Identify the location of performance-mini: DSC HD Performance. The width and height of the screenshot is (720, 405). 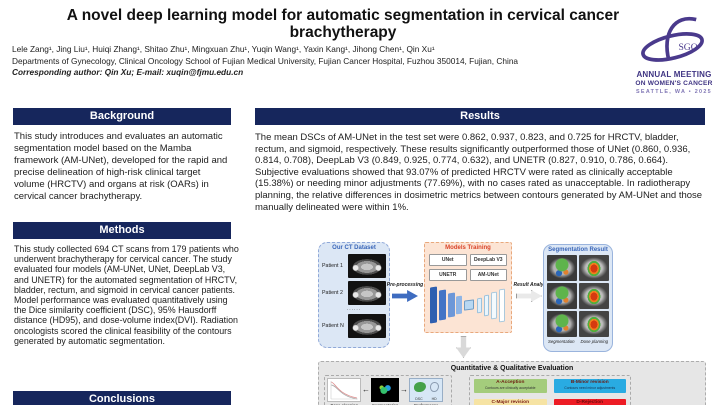
(426, 391).